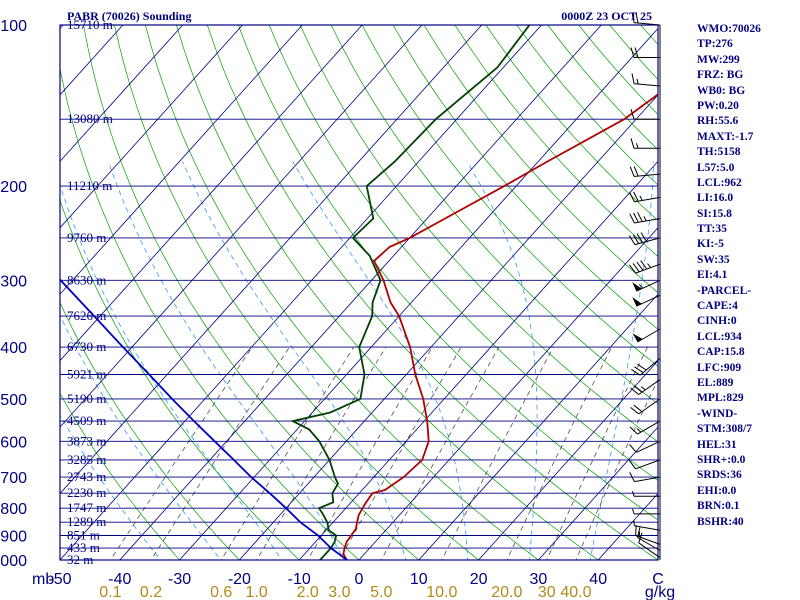 Image resolution: width=800 pixels, height=600 pixels. What do you see at coordinates (381, 592) in the screenshot?
I see `mixing-ratio-label: 5.0` at bounding box center [381, 592].